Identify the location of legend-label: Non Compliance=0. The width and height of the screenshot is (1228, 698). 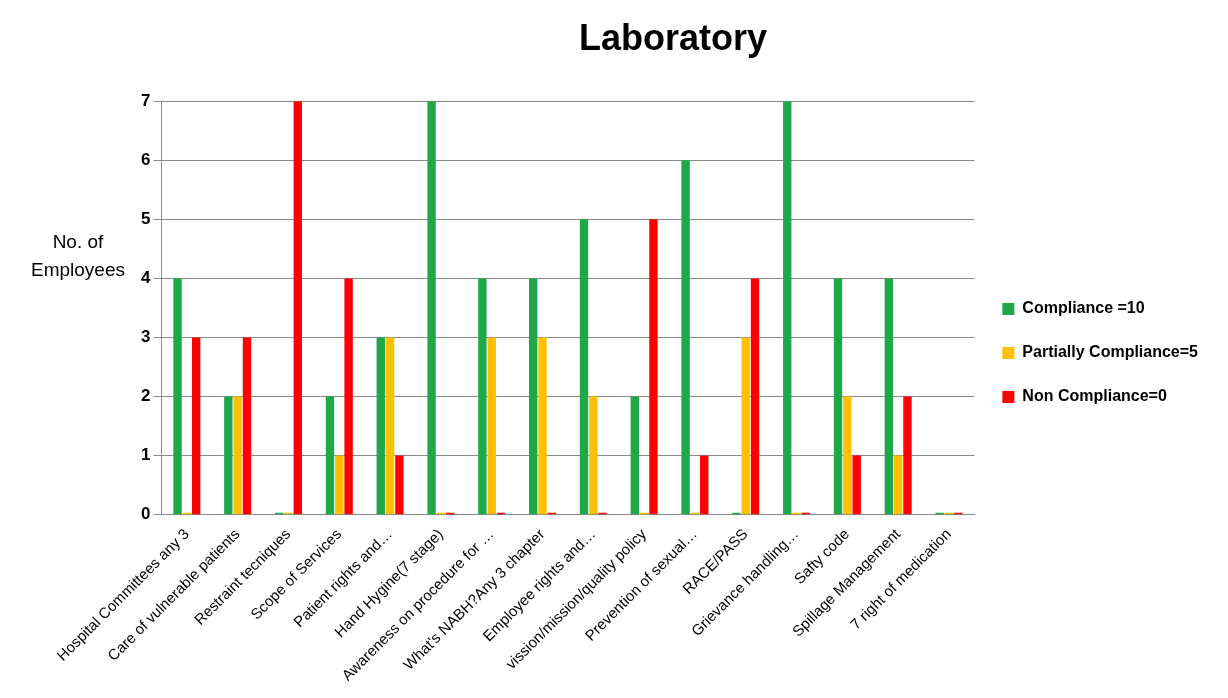
(1094, 396).